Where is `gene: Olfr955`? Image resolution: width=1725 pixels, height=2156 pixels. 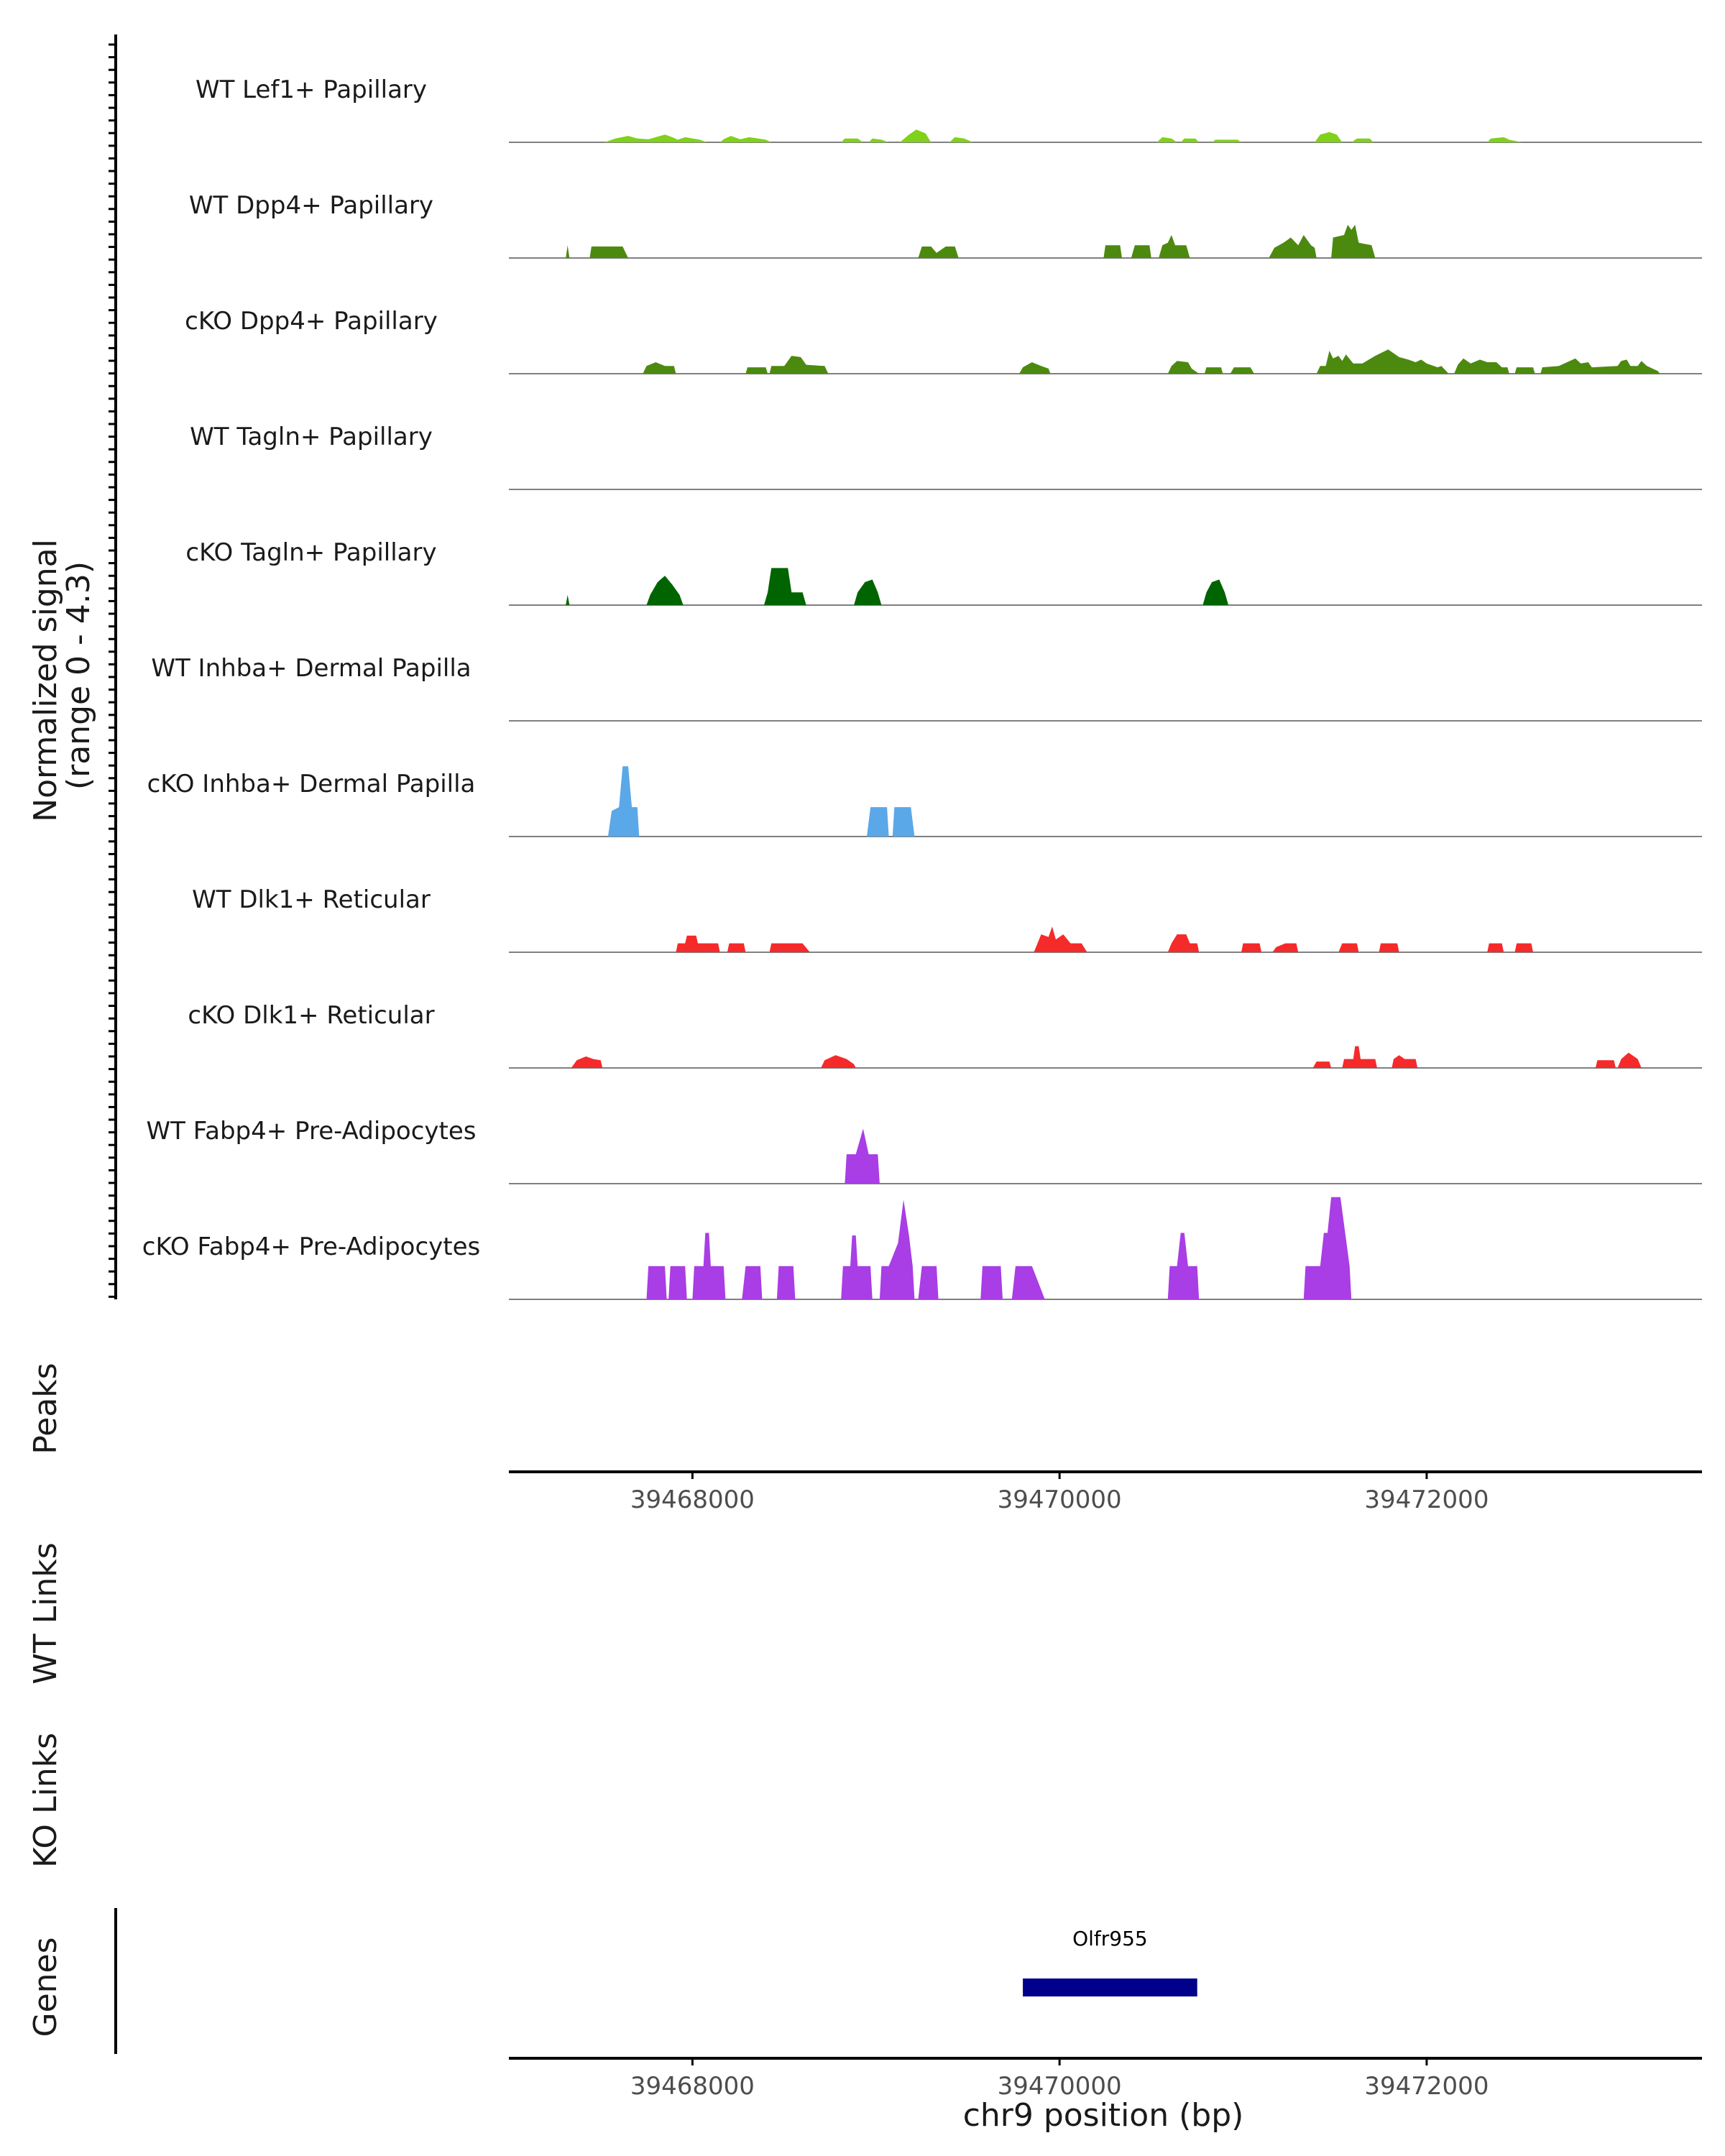 gene: Olfr955 is located at coordinates (1110, 1961).